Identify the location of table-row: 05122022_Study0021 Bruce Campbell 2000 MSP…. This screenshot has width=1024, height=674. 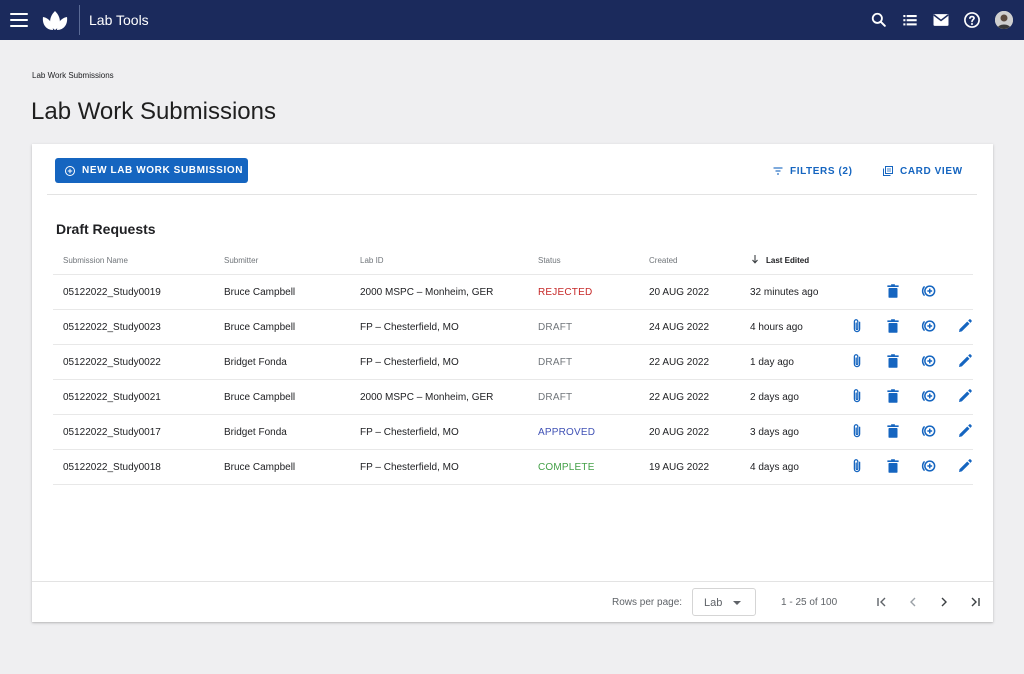
(513, 397).